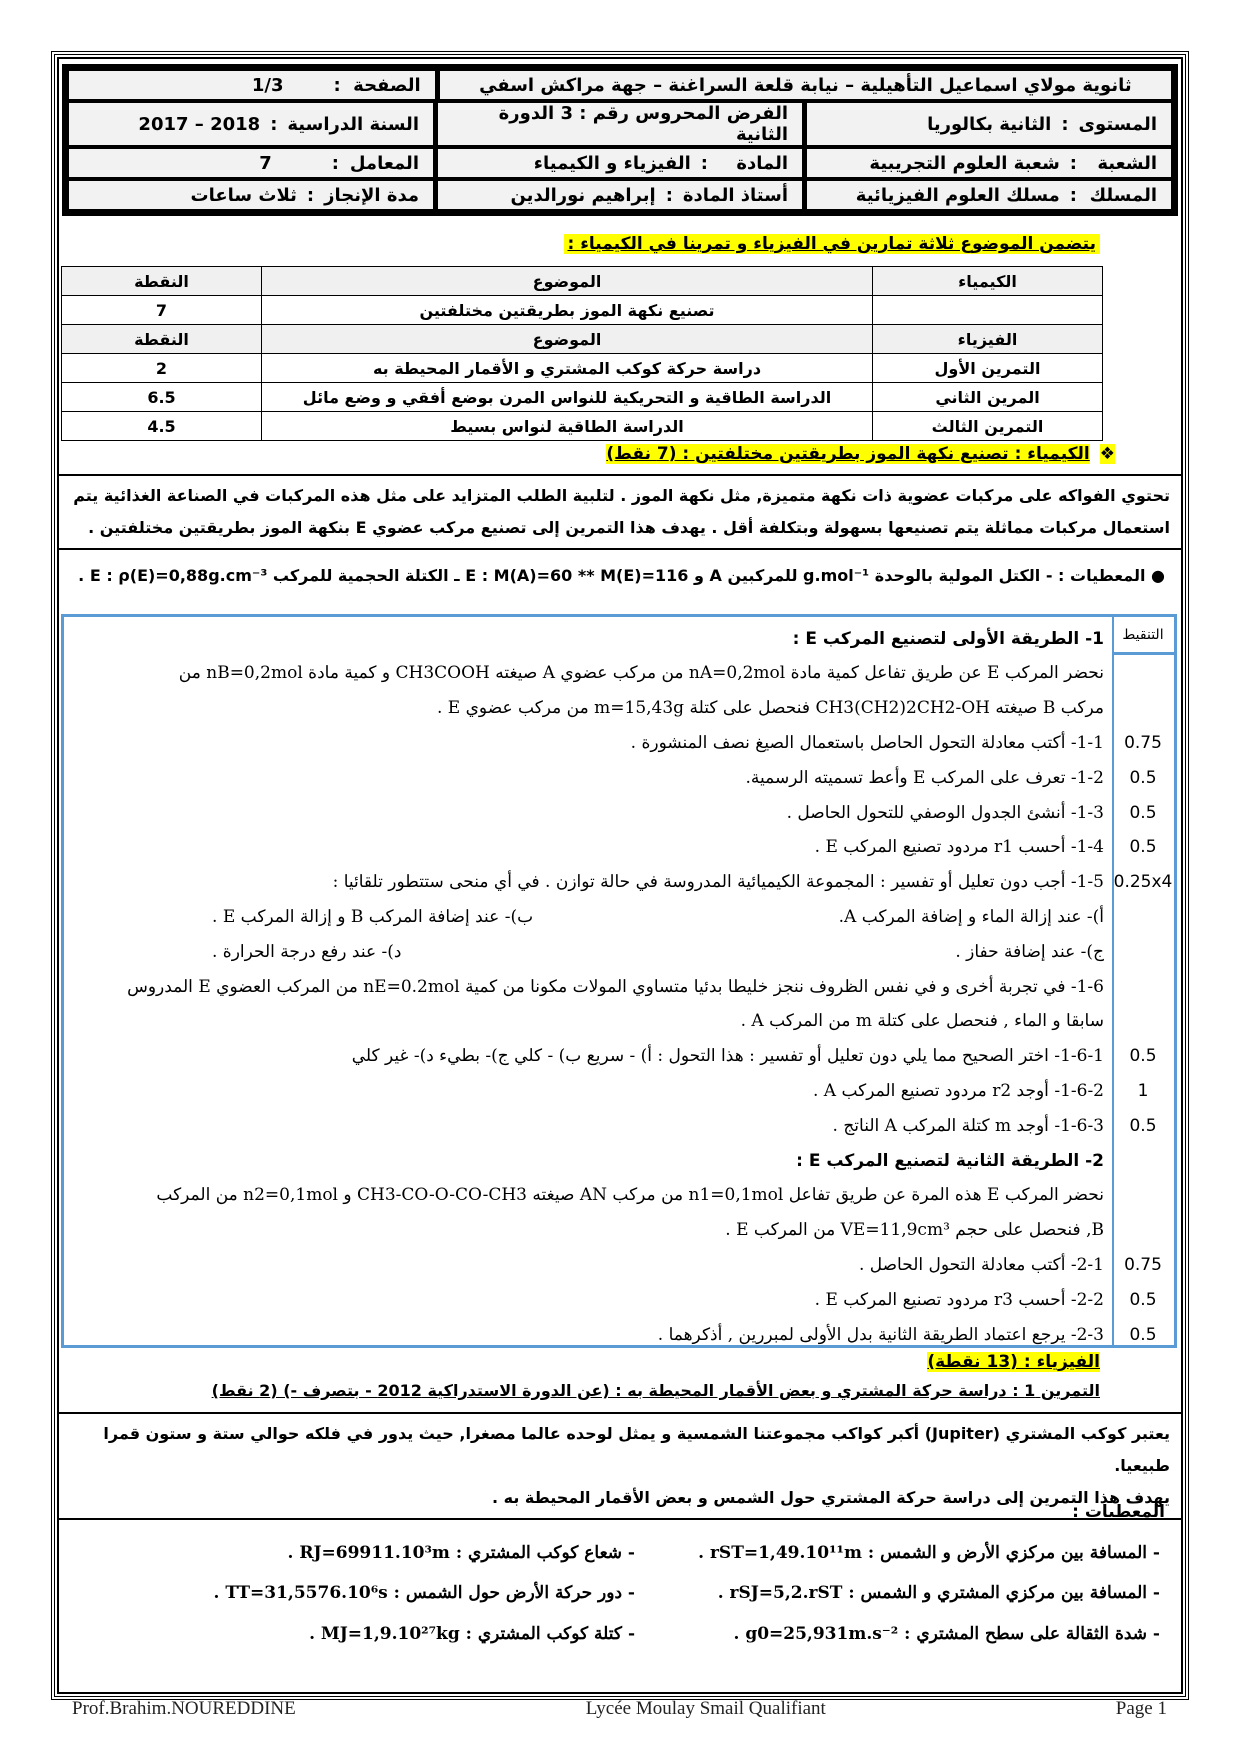  I want to click on branch-label: الشعبة, so click(1127, 163).